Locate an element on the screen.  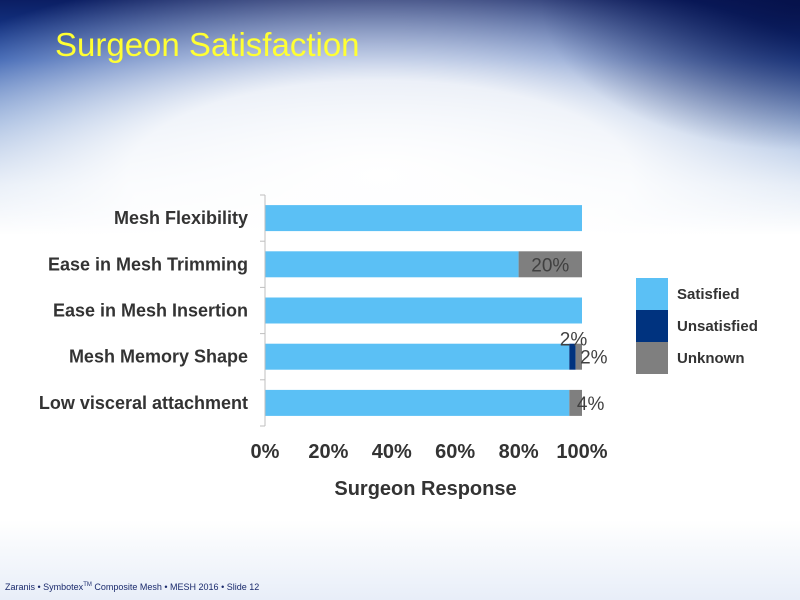
x-tick-label-0: 0% is located at coordinates (265, 452).